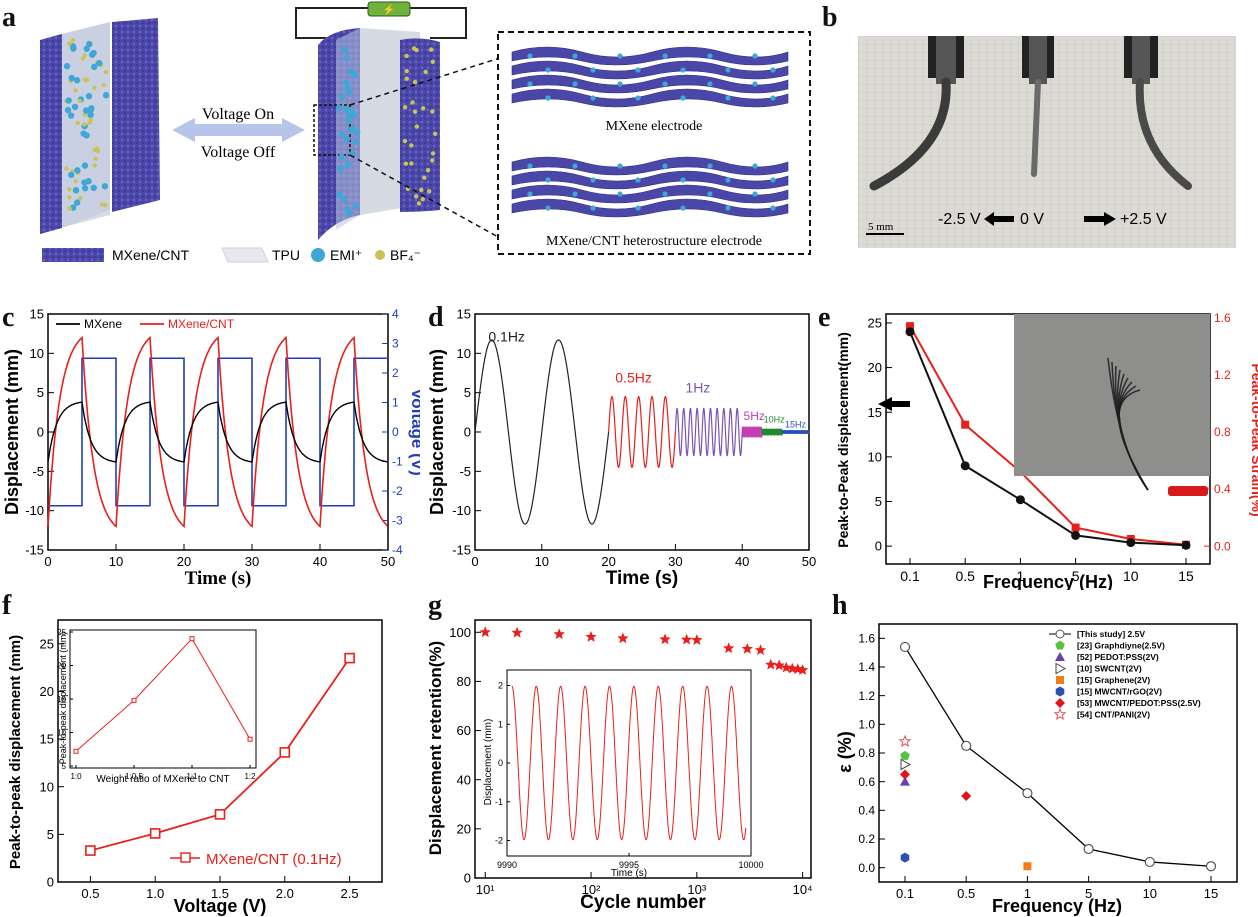 Image resolution: width=1258 pixels, height=917 pixels. Describe the element at coordinates (696, 889) in the screenshot. I see `x-tick-label: 10³` at that location.